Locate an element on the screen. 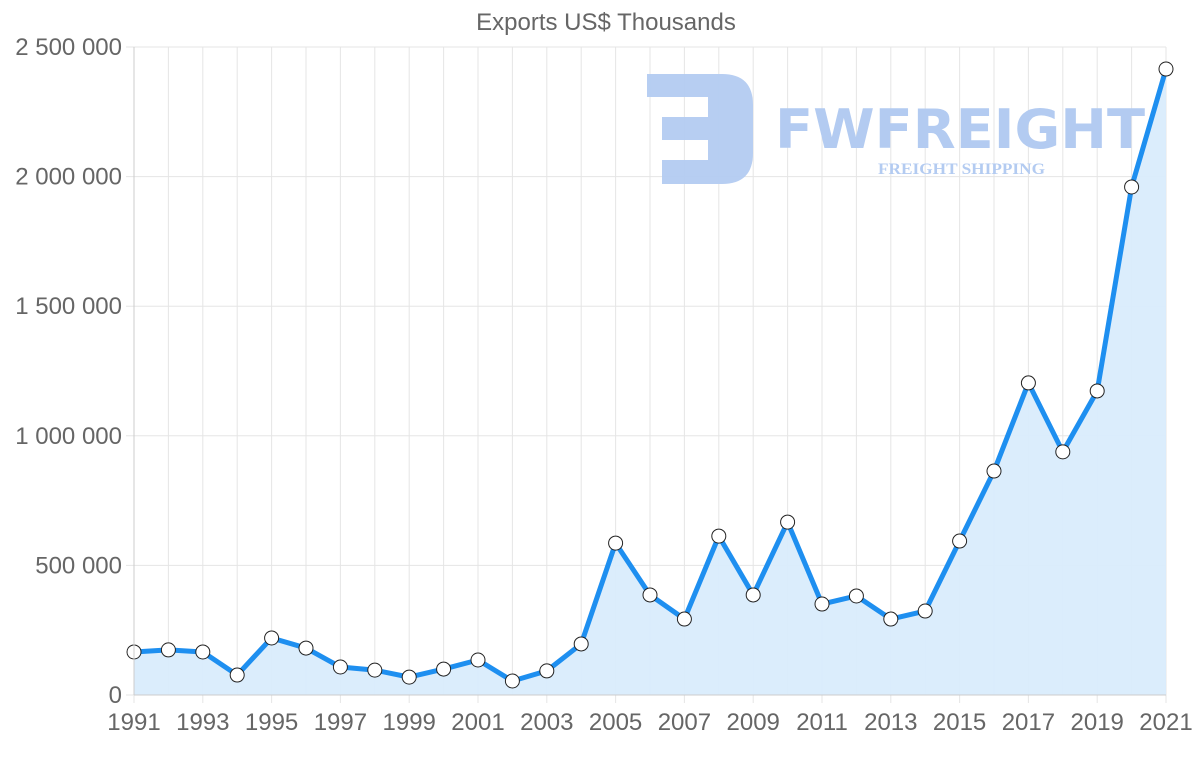 This screenshot has height=763, width=1200. data-point-2009 is located at coordinates (753, 595).